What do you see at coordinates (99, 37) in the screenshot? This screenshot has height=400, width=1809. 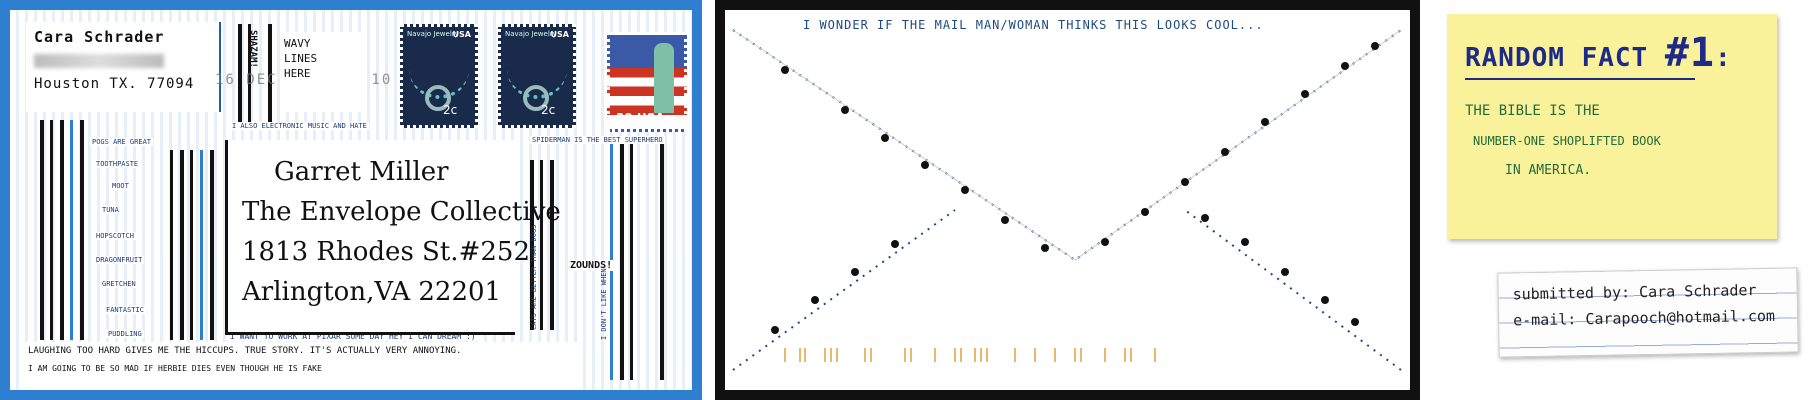 I see `return-name: Cara Schrader` at bounding box center [99, 37].